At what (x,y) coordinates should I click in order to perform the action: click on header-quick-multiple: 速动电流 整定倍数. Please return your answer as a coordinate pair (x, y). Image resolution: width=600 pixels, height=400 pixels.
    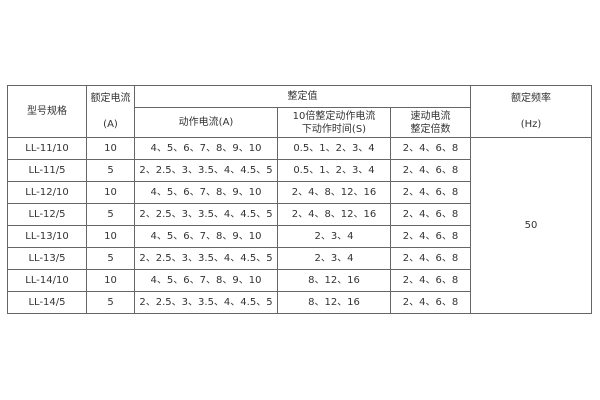
    Looking at the image, I should click on (430, 122).